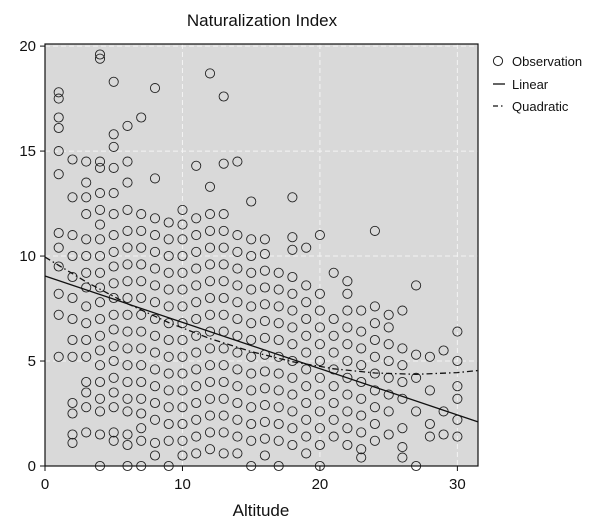 The width and height of the screenshot is (596, 524). Describe the element at coordinates (261, 510) in the screenshot. I see `x-axis-label: Altitude` at that location.